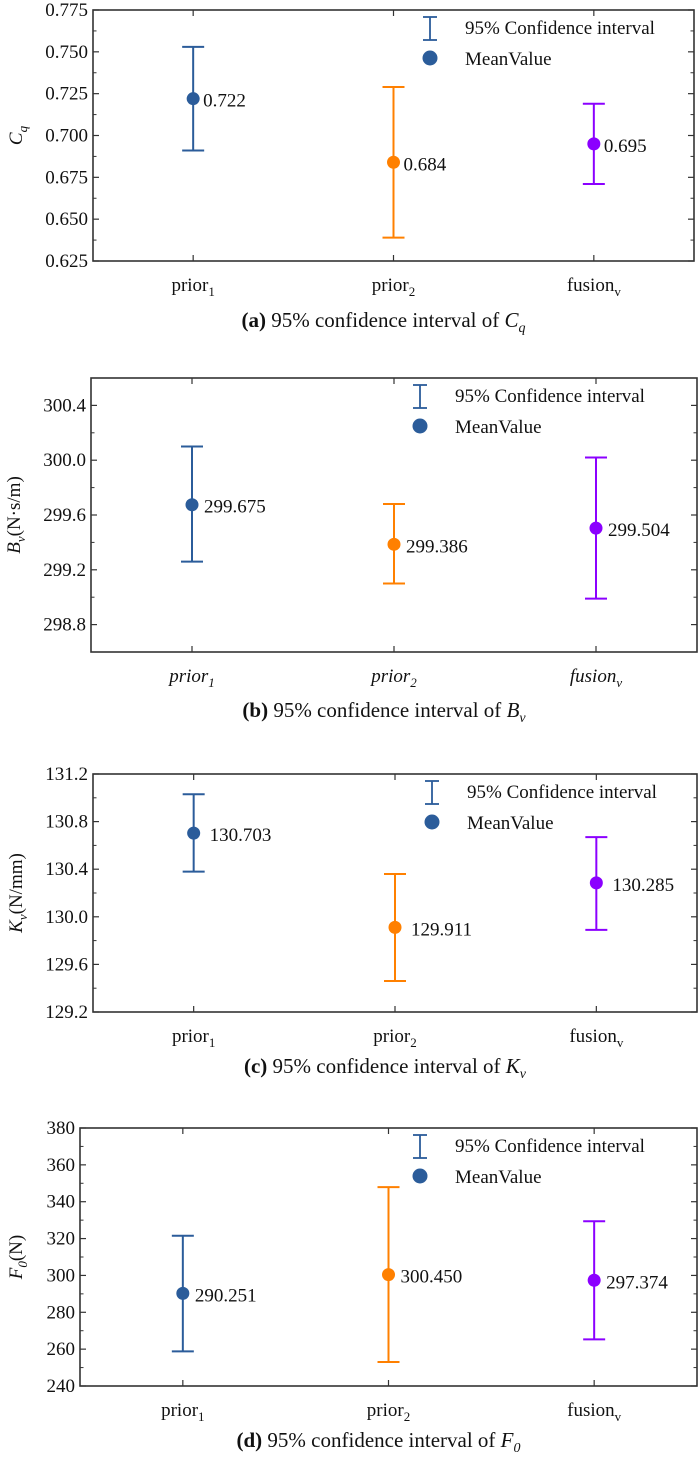 The image size is (700, 1470). I want to click on mean-value-label: 0.695, so click(625, 146).